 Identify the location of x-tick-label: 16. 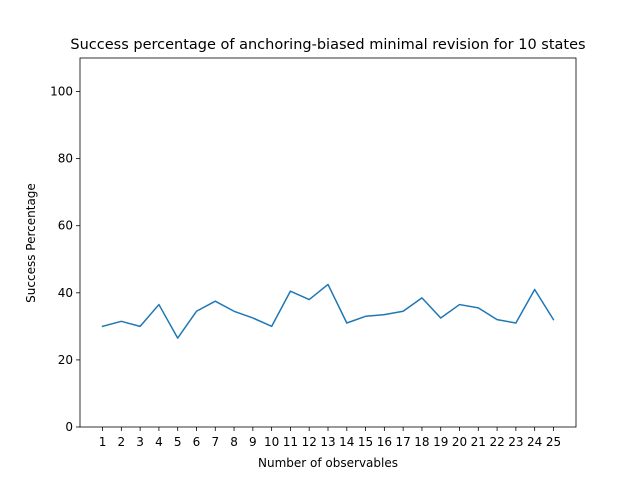
(384, 442).